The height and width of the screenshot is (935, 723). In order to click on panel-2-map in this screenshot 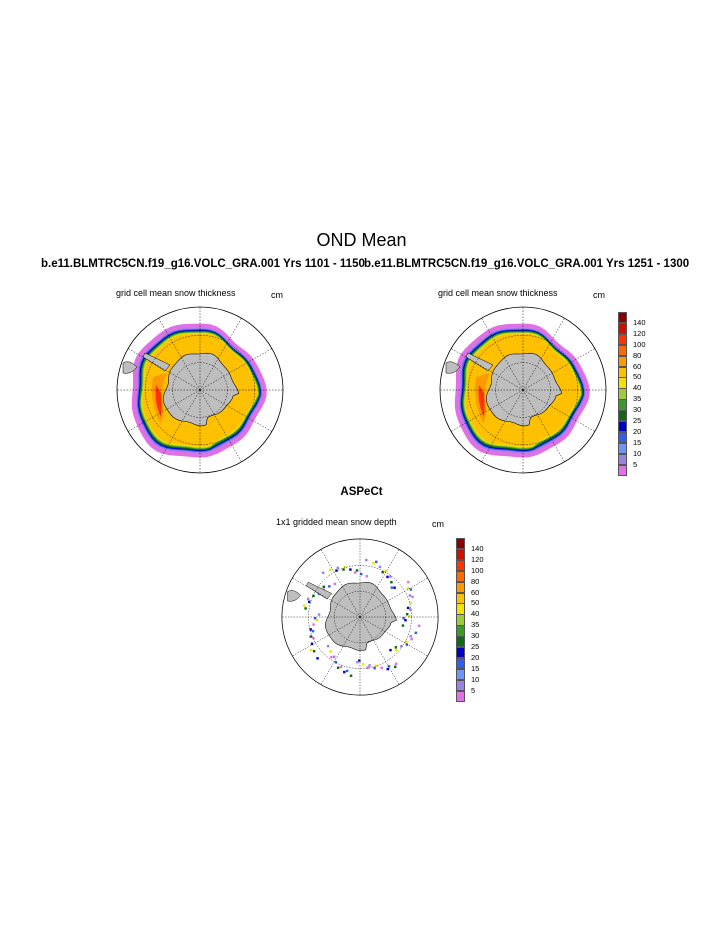, I will do `click(523, 390)`.